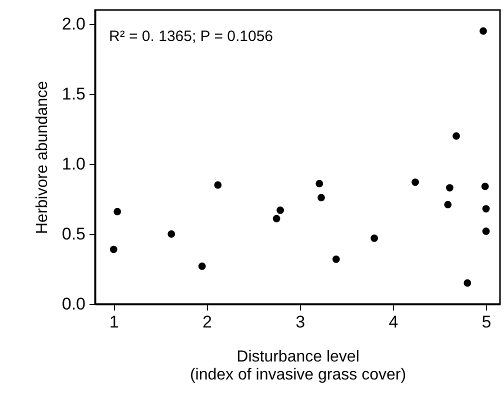 Image resolution: width=504 pixels, height=414 pixels. Describe the element at coordinates (74, 24) in the screenshot. I see `y-tick-label: 2.0` at that location.